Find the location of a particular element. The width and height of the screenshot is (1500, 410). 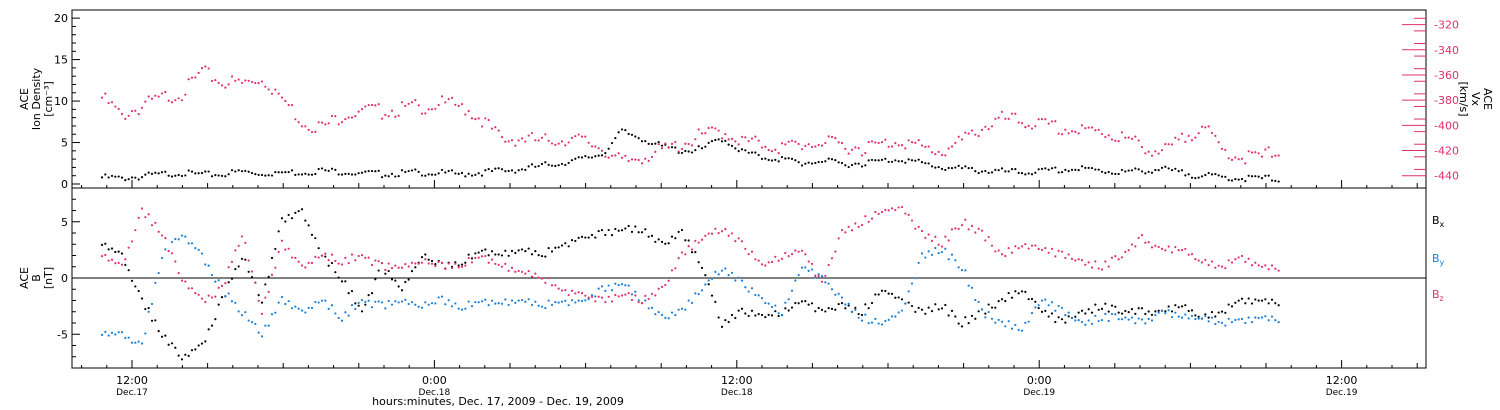

y-axis-label-line: Vx is located at coordinates (1475, 99).